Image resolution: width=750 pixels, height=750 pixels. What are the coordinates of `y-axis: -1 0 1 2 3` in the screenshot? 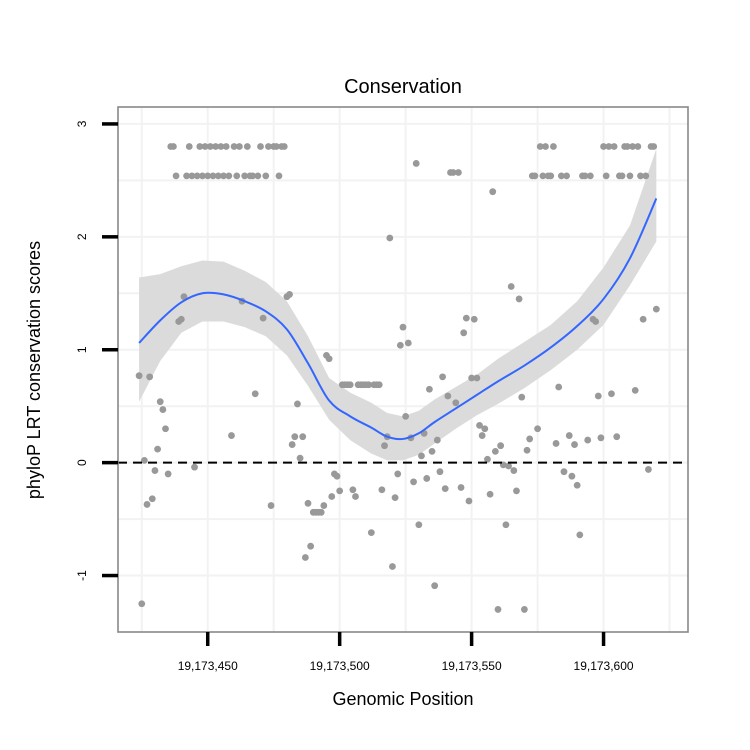 It's located at (96, 350).